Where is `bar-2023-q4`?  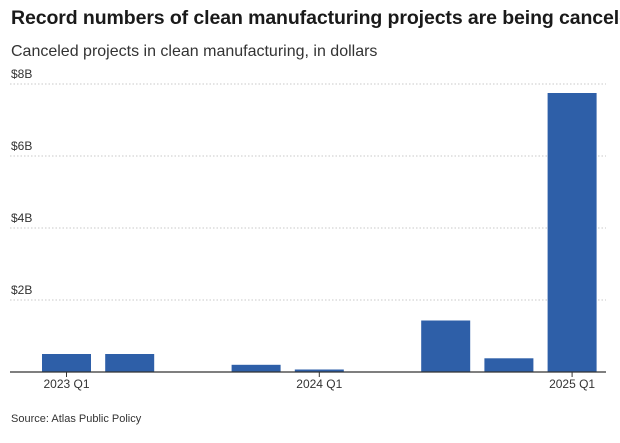
bar-2023-q4 is located at coordinates (256, 368).